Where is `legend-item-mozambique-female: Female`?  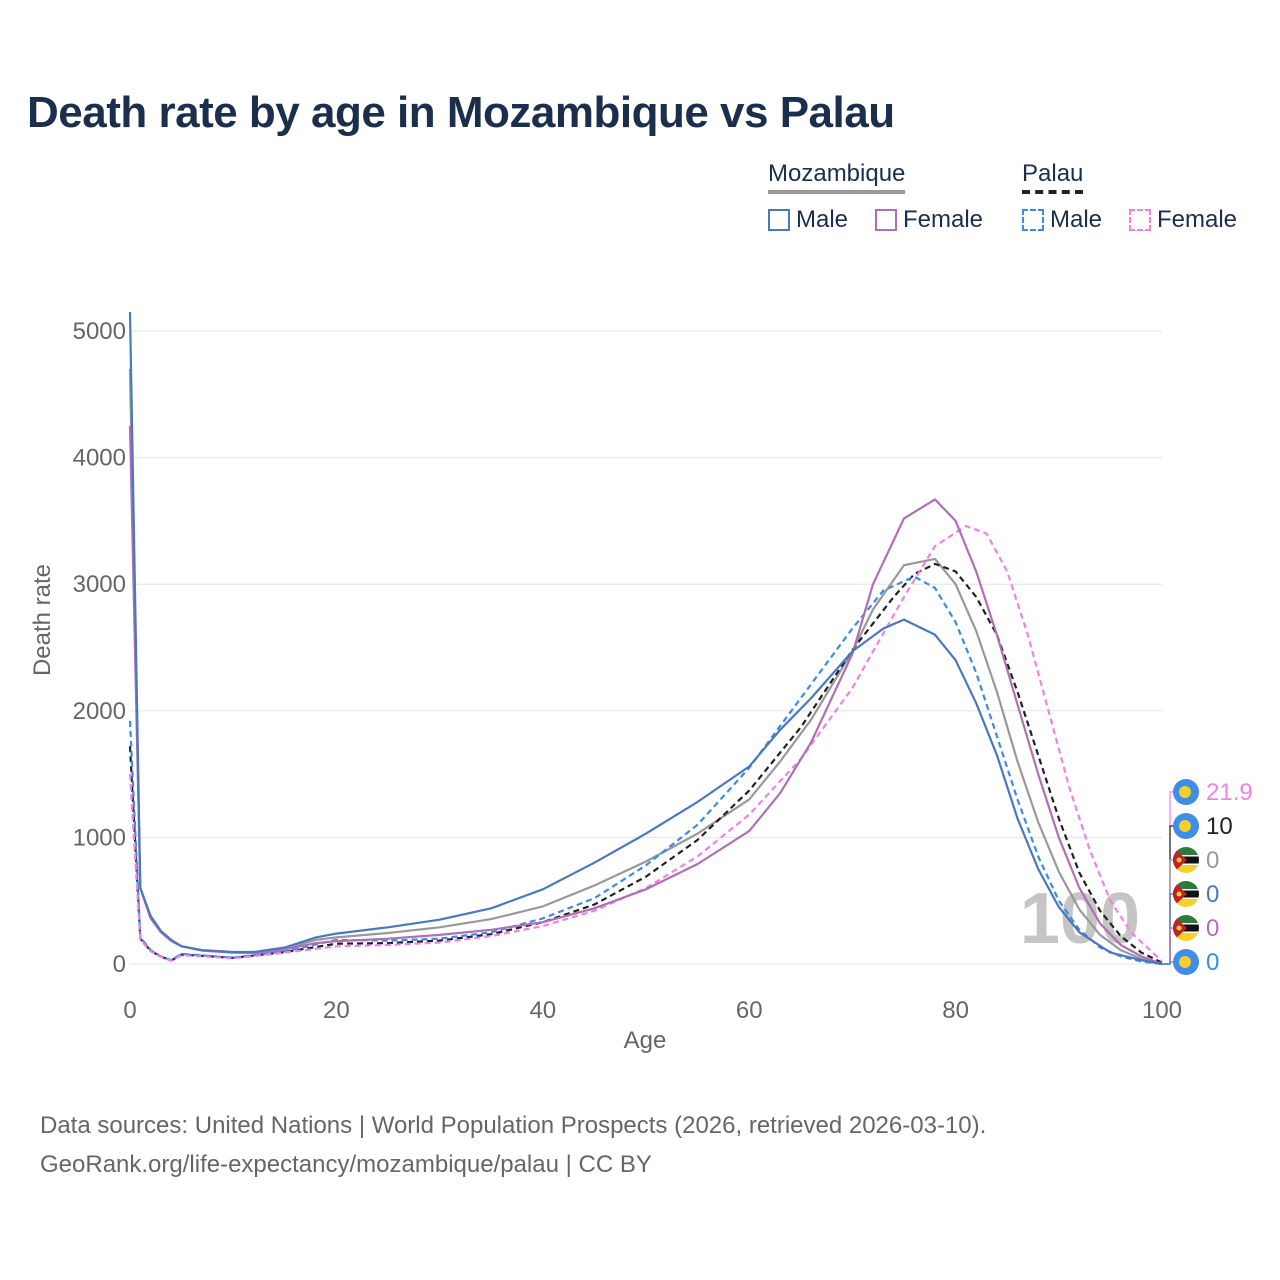
legend-item-mozambique-female: Female is located at coordinates (929, 220).